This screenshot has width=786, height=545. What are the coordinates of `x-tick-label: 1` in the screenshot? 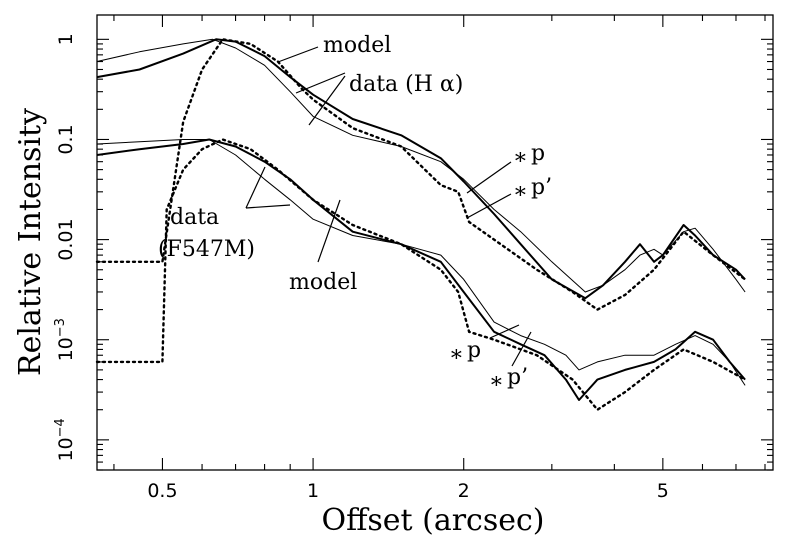 It's located at (313, 491).